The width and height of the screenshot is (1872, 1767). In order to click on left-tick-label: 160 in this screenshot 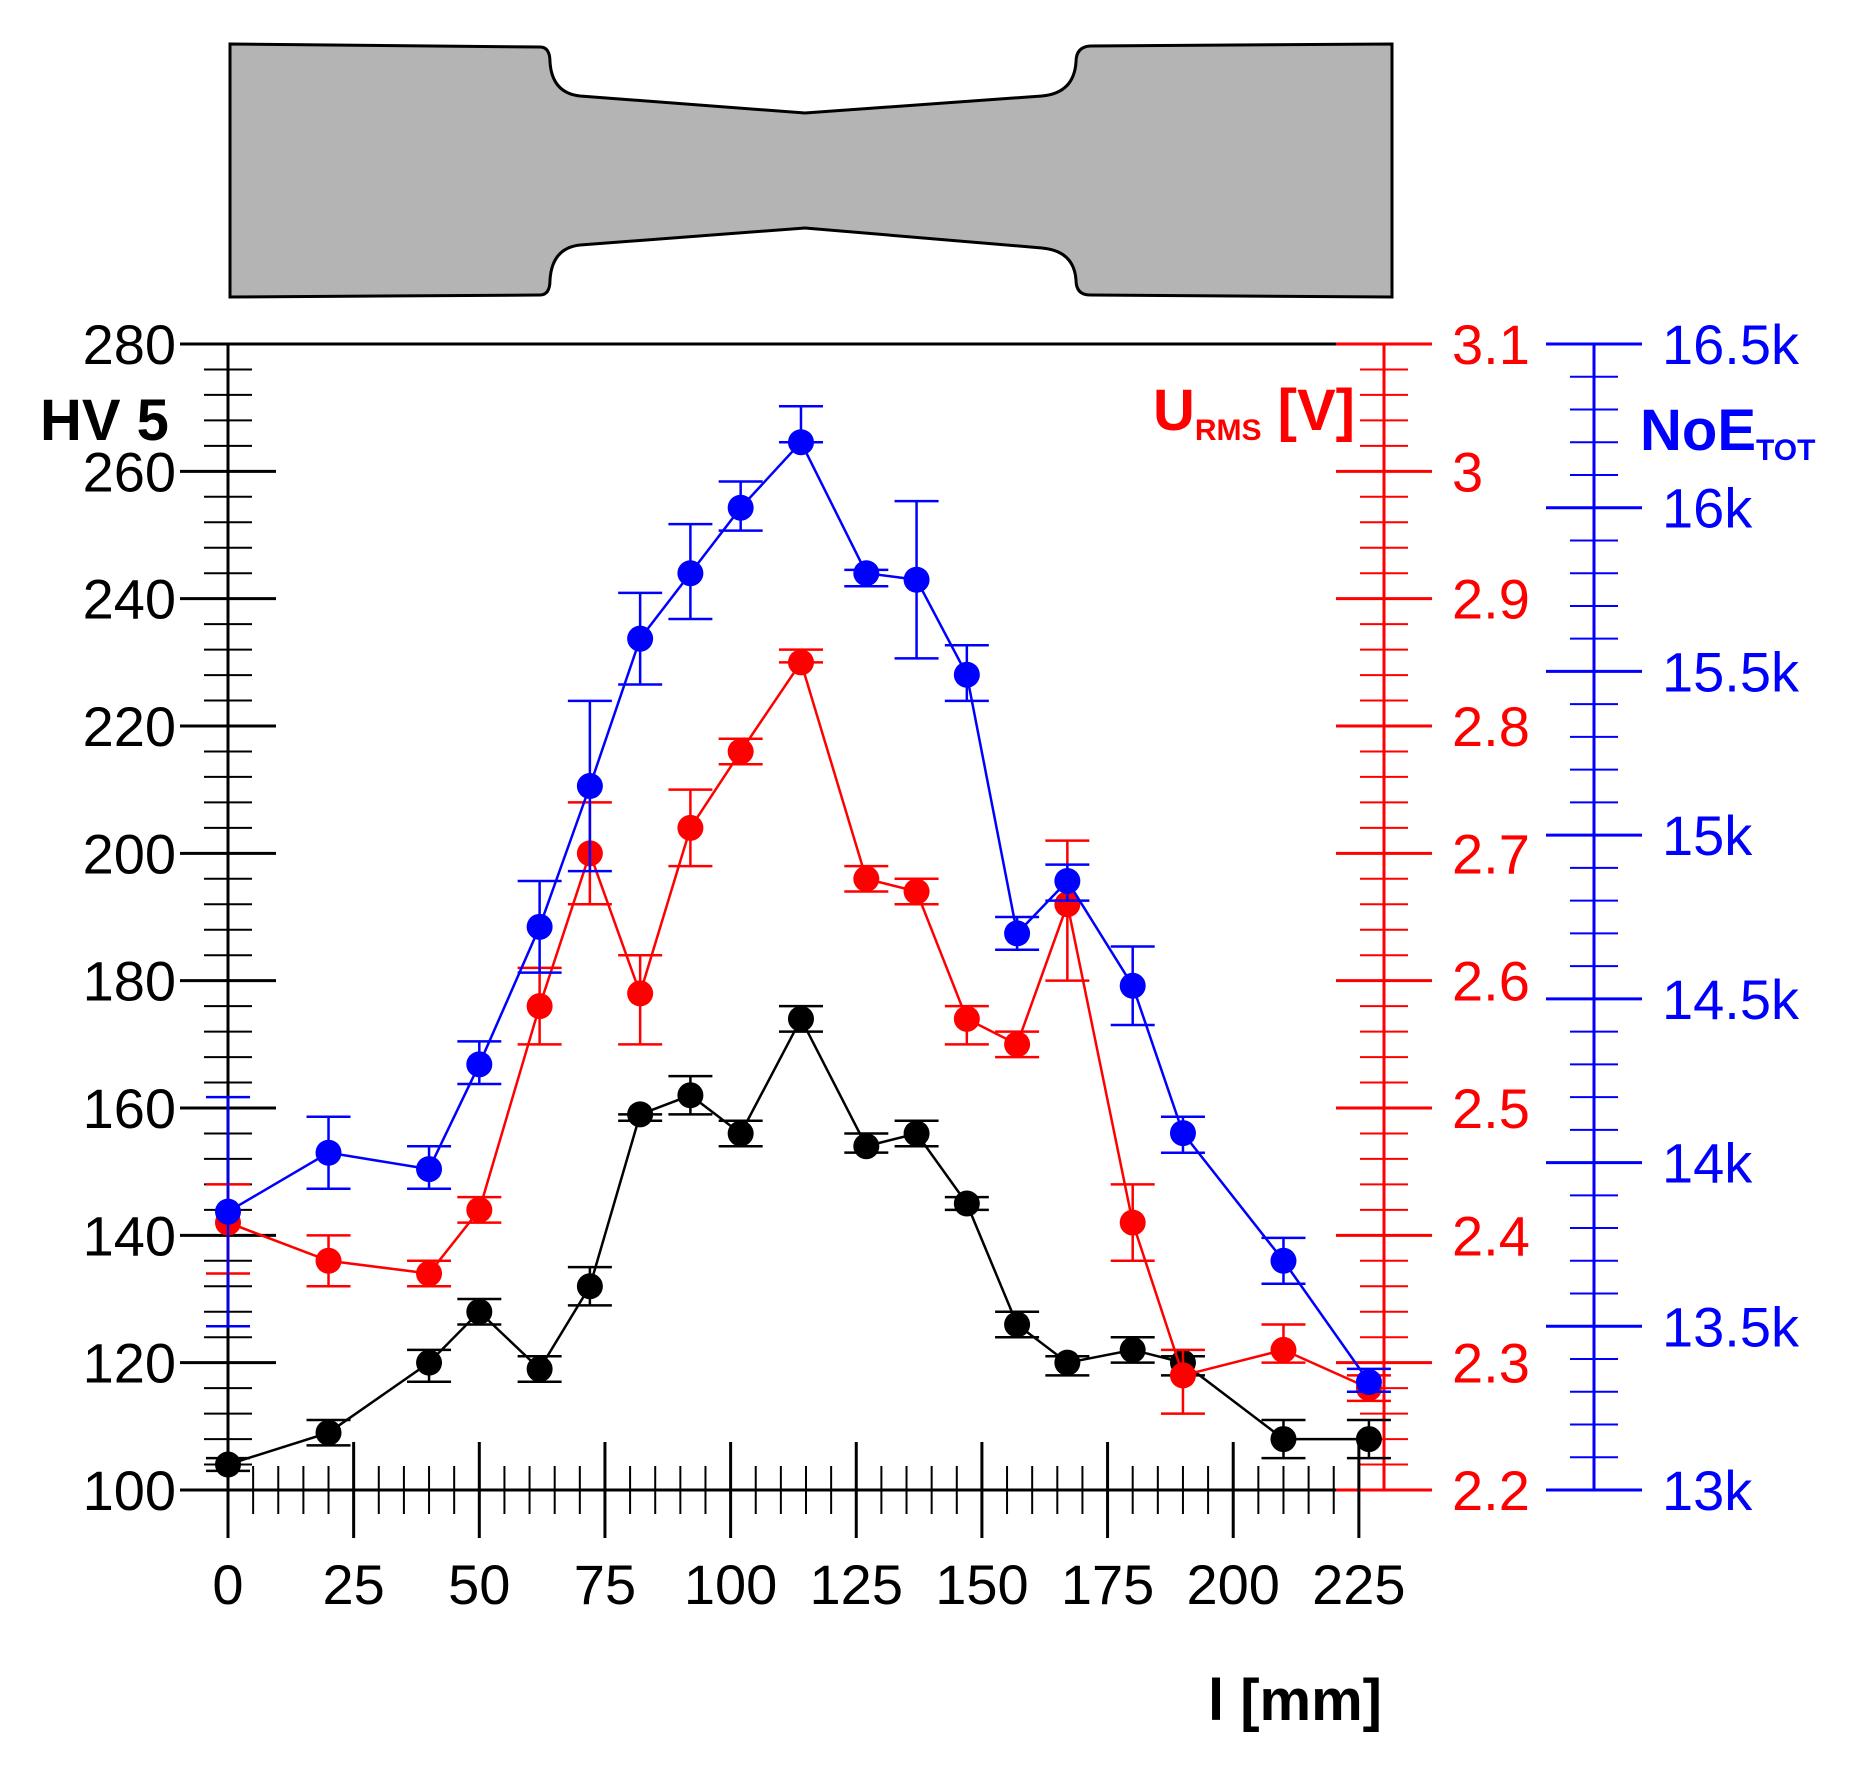, I will do `click(129, 1108)`.